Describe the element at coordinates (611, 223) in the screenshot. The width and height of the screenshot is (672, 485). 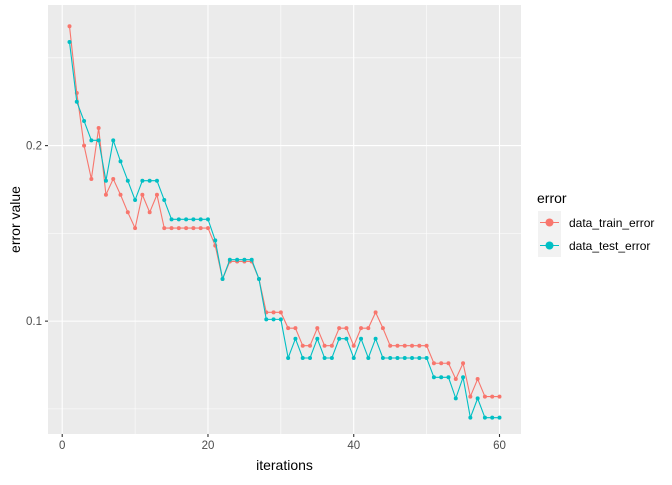
I see `legend-label: data_train_error` at that location.